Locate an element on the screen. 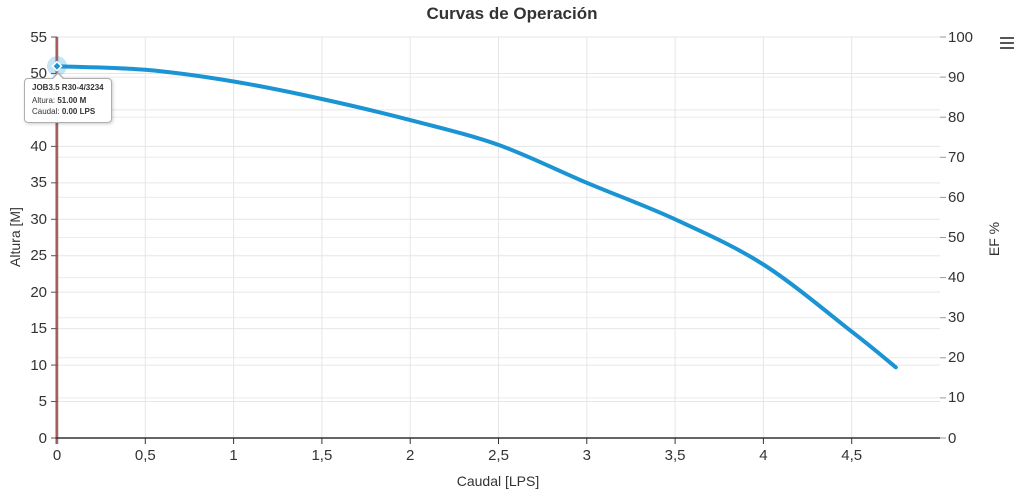 The image size is (1024, 499). y-right-tick-label: 0 is located at coordinates (952, 438).